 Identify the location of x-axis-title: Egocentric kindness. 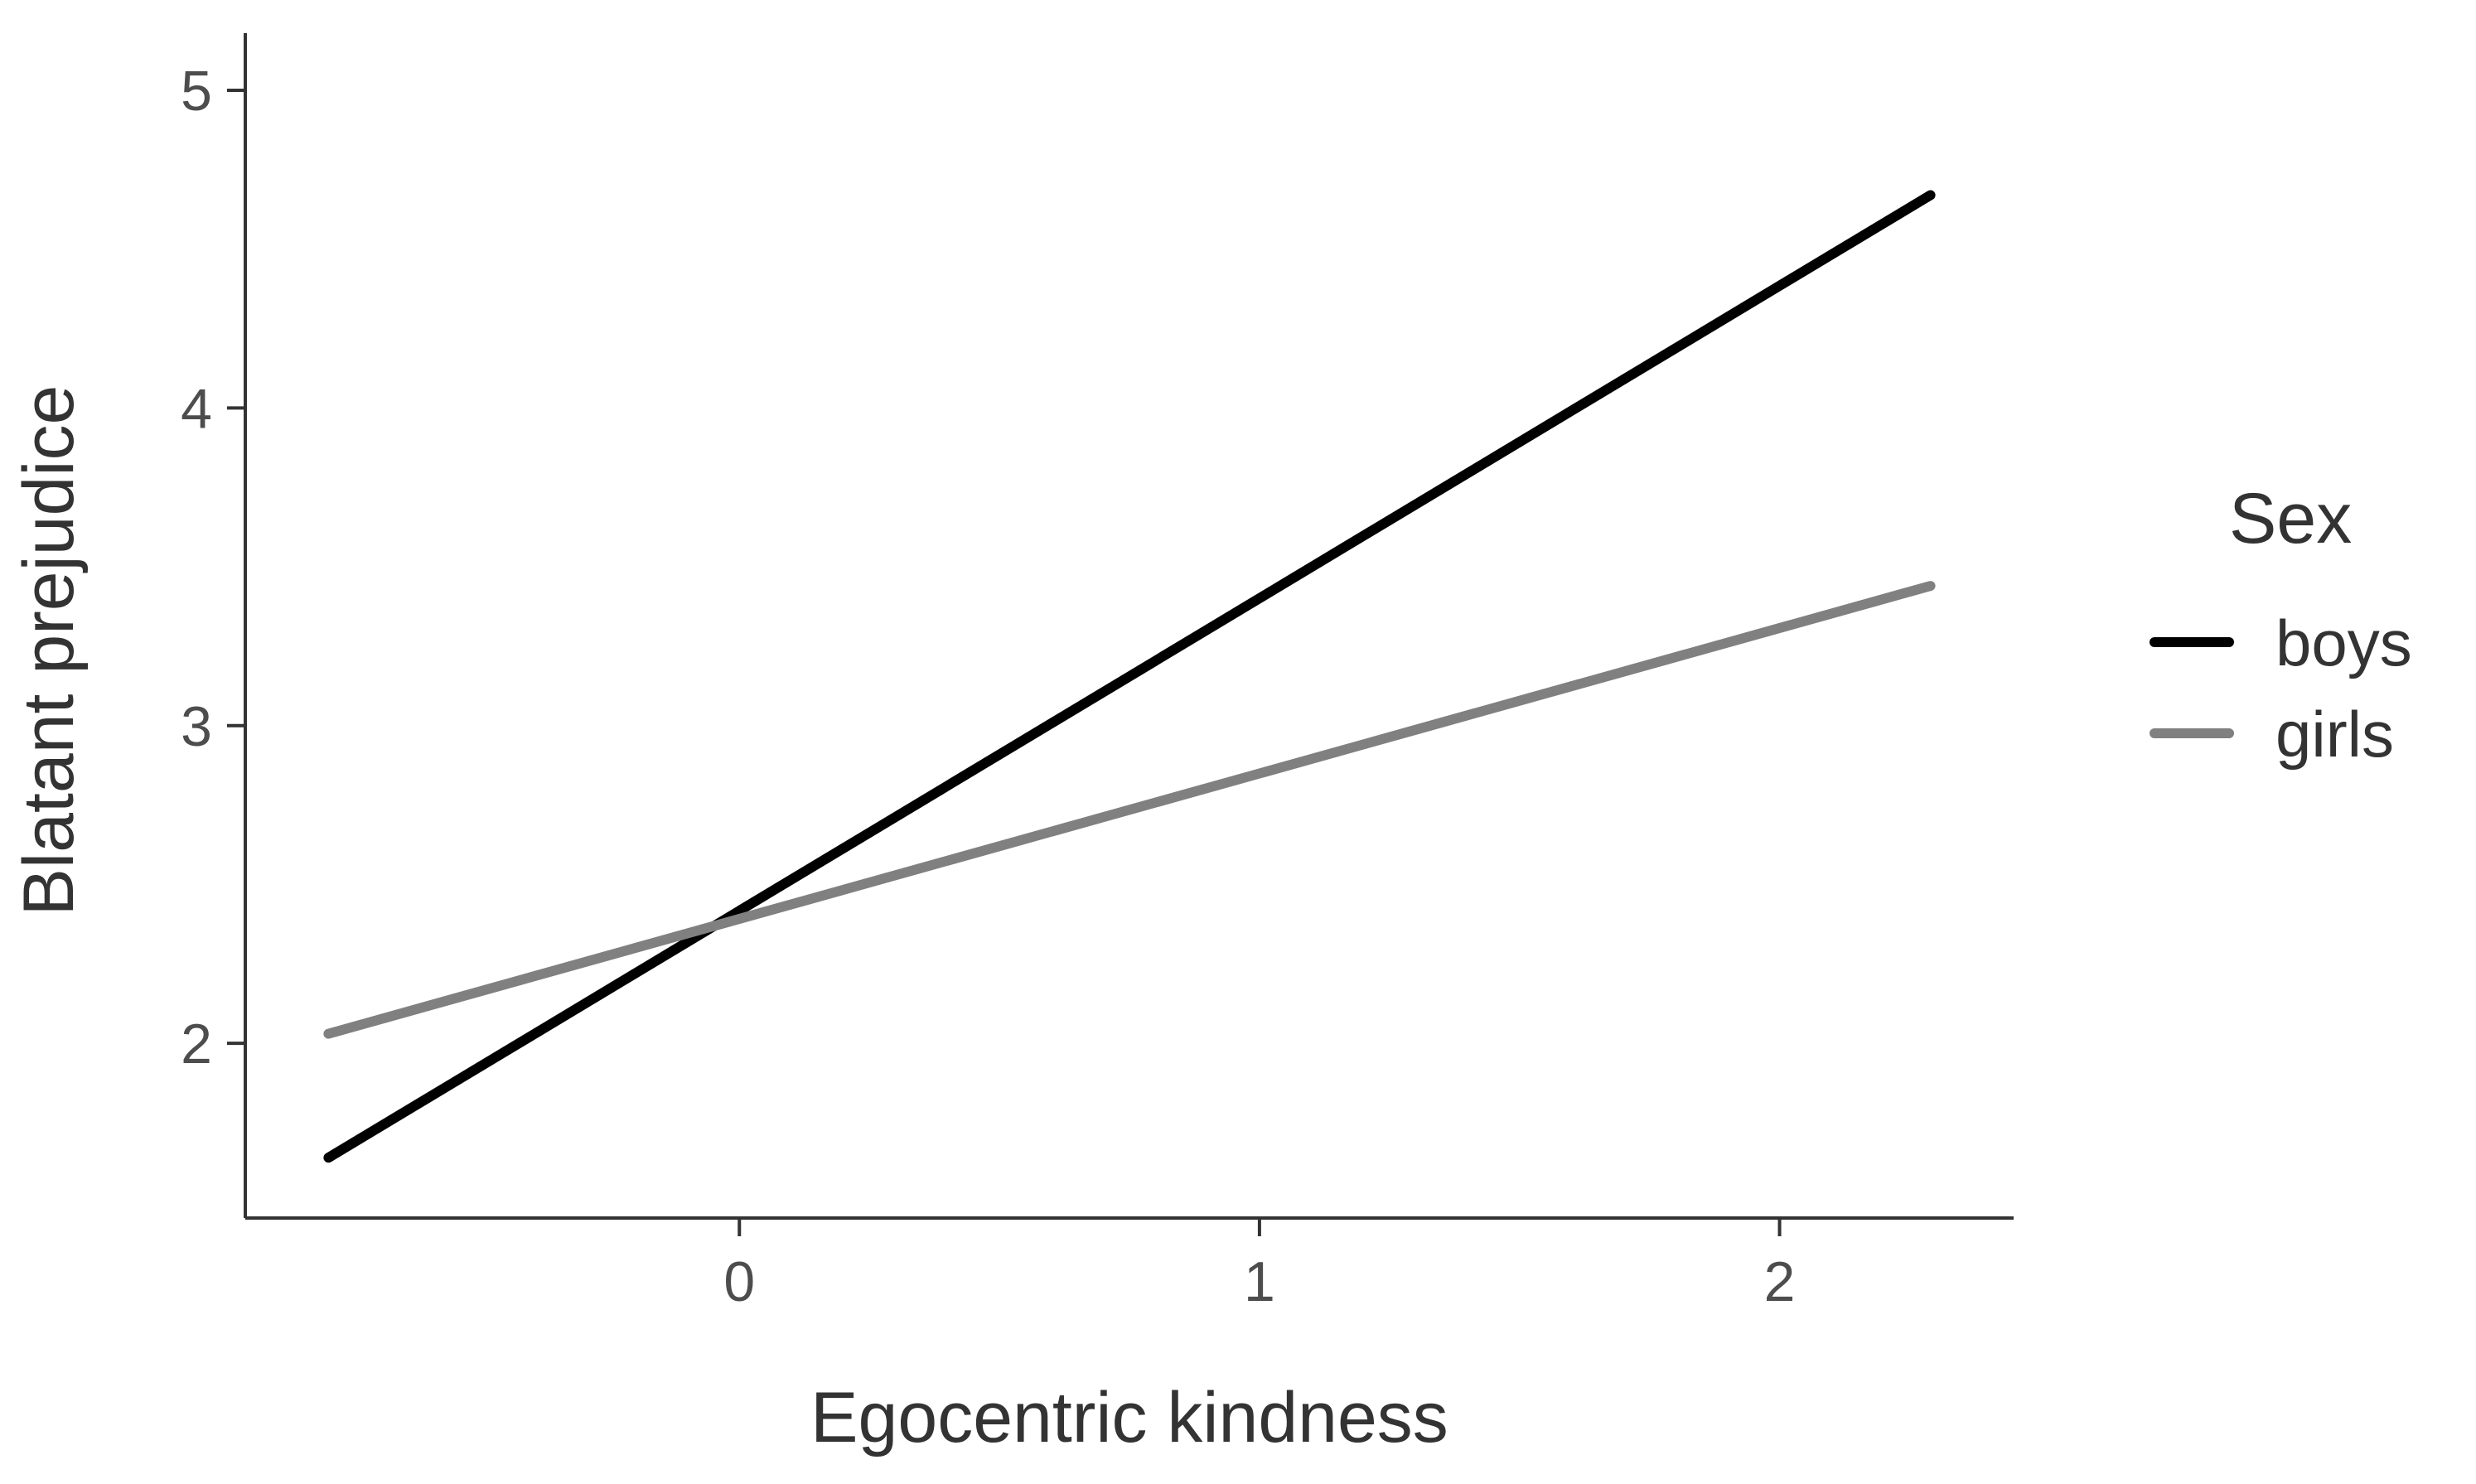
(1129, 1417).